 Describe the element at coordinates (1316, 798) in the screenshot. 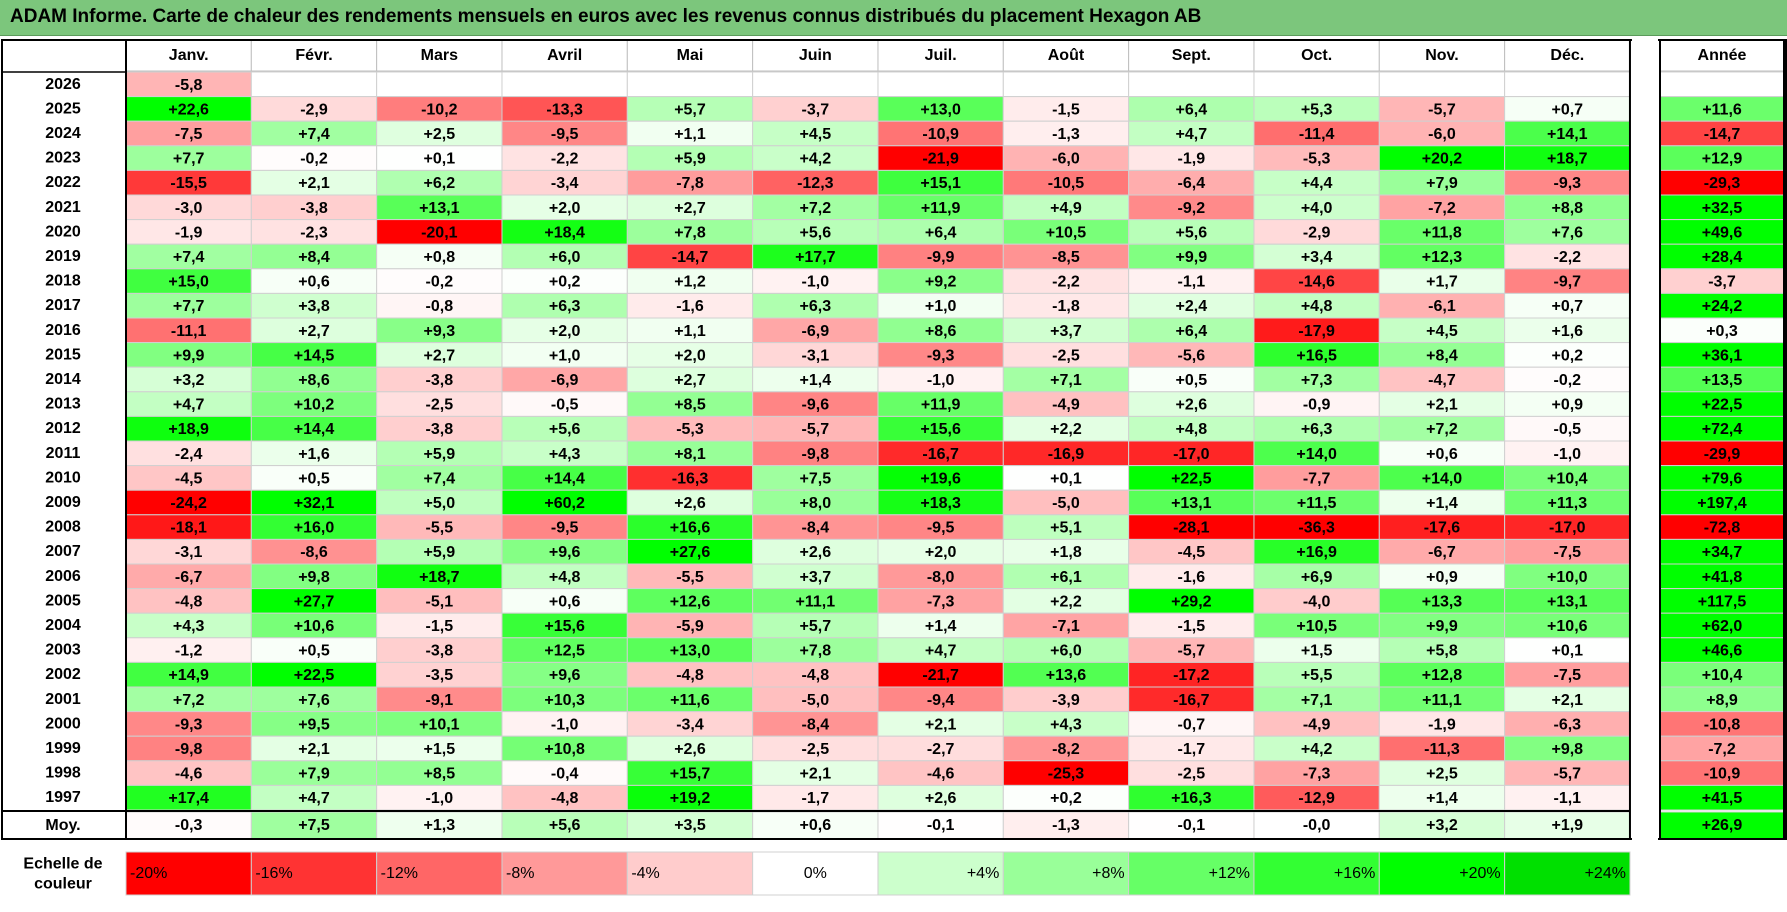

I see `heatmap-cell-value: -12,9` at that location.